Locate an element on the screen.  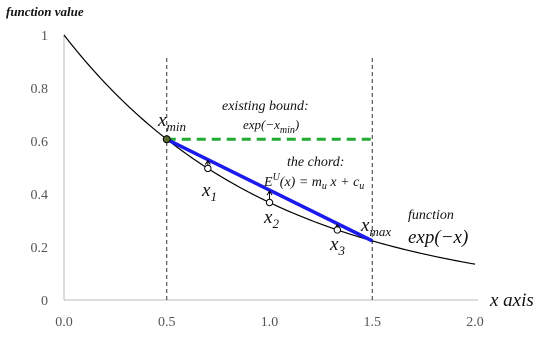
sample-point-x1 is located at coordinates (208, 168).